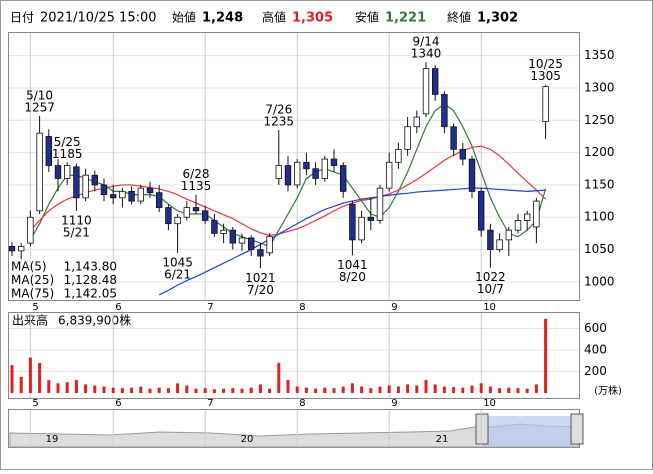 The image size is (653, 474). I want to click on legend-name: MA(75), so click(32, 294).